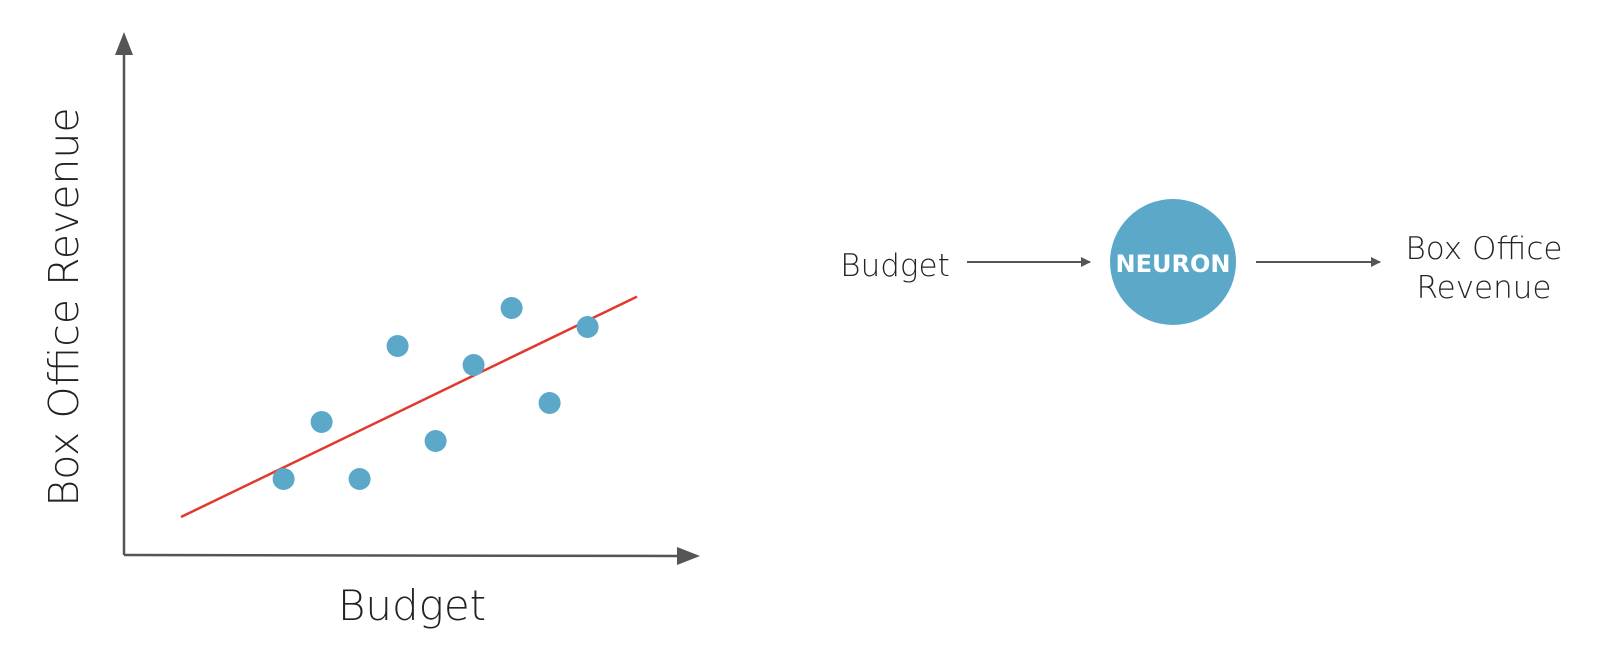 The image size is (1622, 672). I want to click on y-axis-label: Box Office Revenue, so click(64, 306).